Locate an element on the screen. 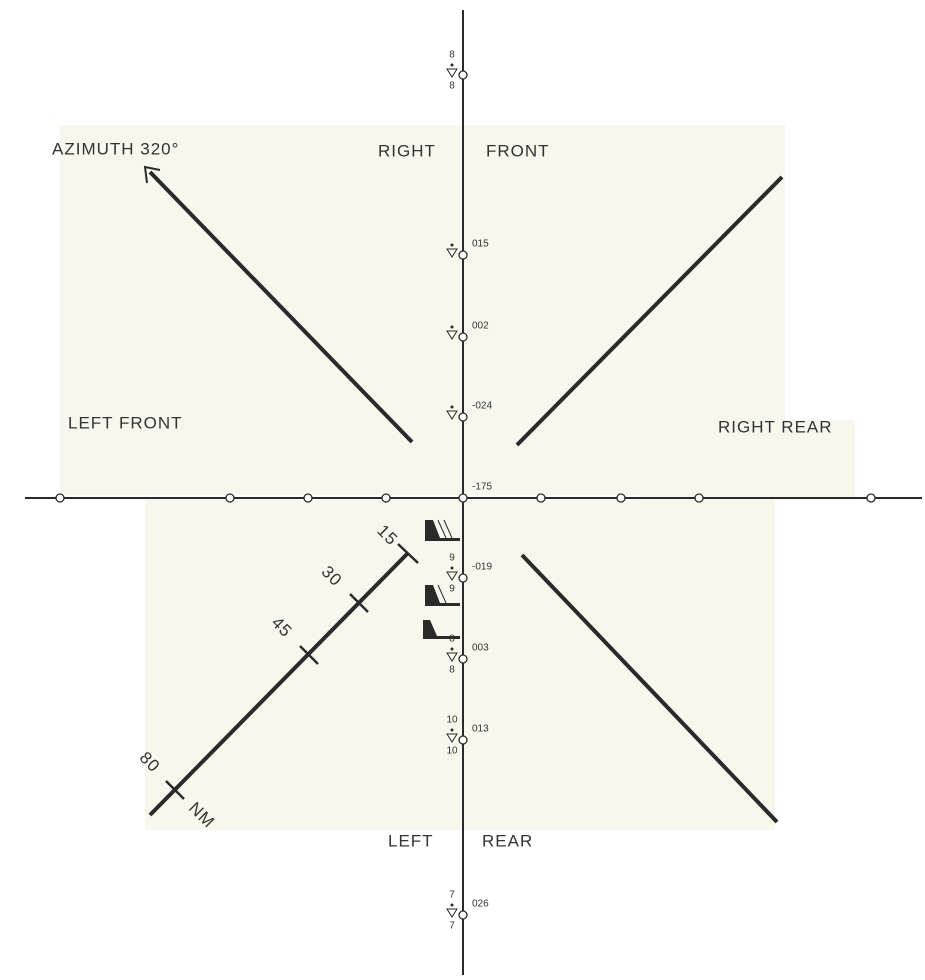 This screenshot has width=925, height=980. station-code: 015 is located at coordinates (480, 244).